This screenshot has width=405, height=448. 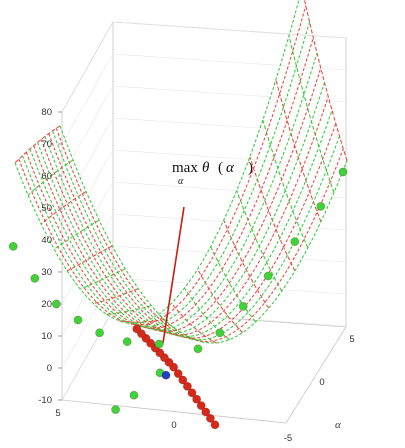 I want to click on z-tick-label: 40, so click(x=46, y=240).